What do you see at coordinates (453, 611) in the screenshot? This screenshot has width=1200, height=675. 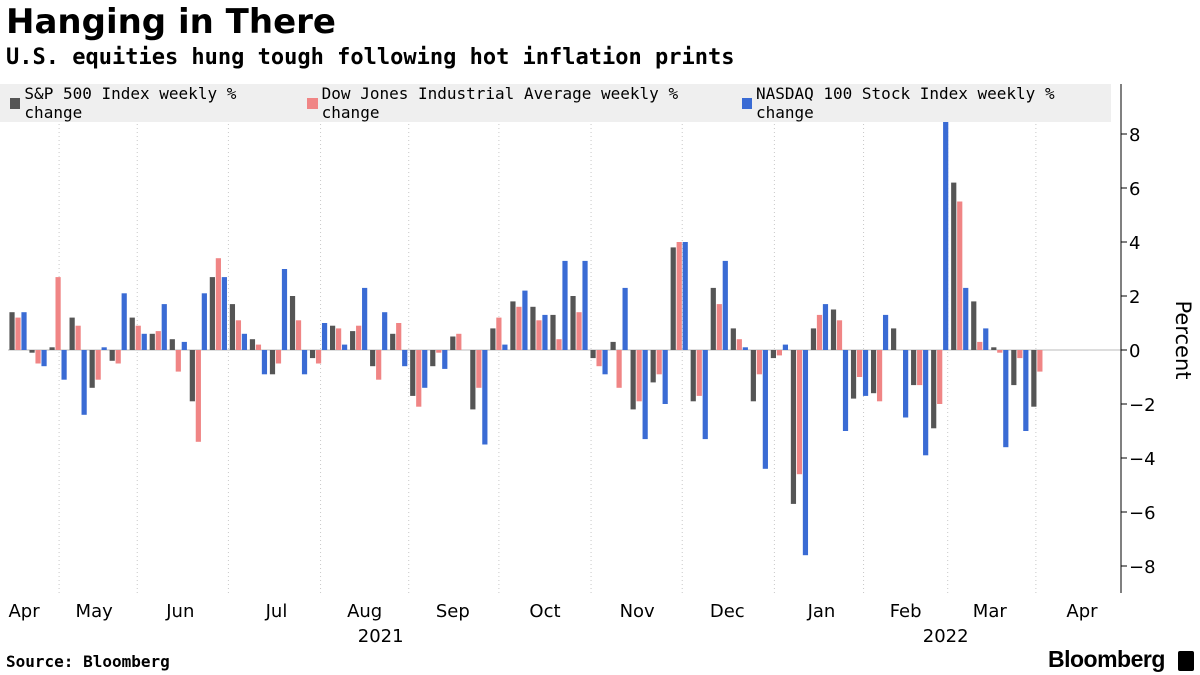 I see `x-month-label: Sep` at bounding box center [453, 611].